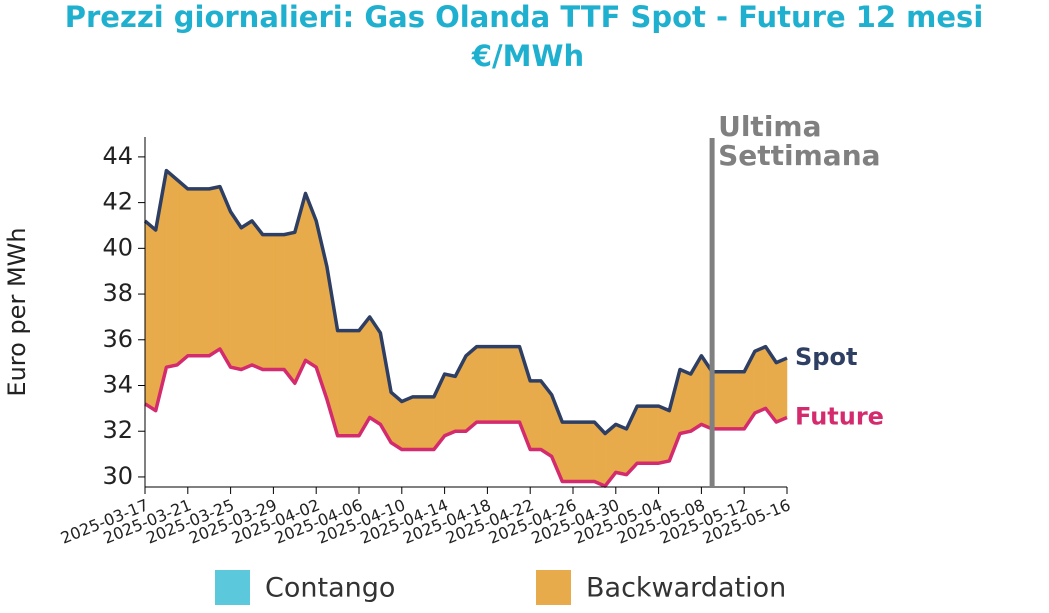 The width and height of the screenshot is (1049, 613). I want to click on y-tick-label: 42, so click(117, 202).